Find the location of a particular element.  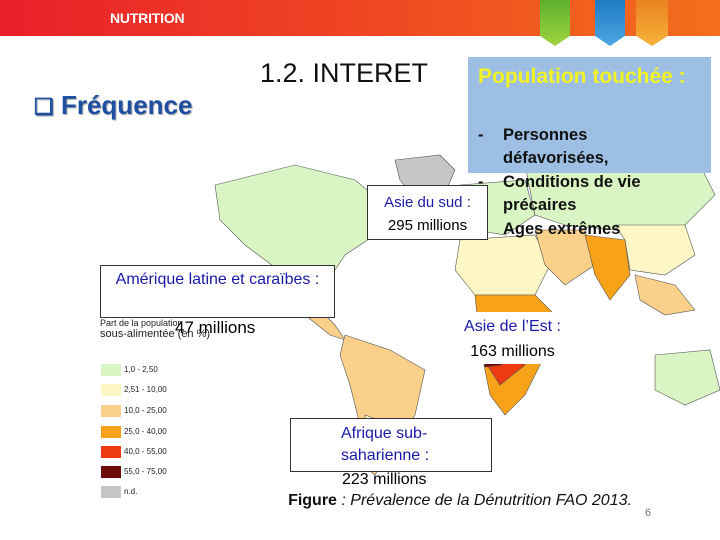

callout-value: 295 millions is located at coordinates (427, 225).